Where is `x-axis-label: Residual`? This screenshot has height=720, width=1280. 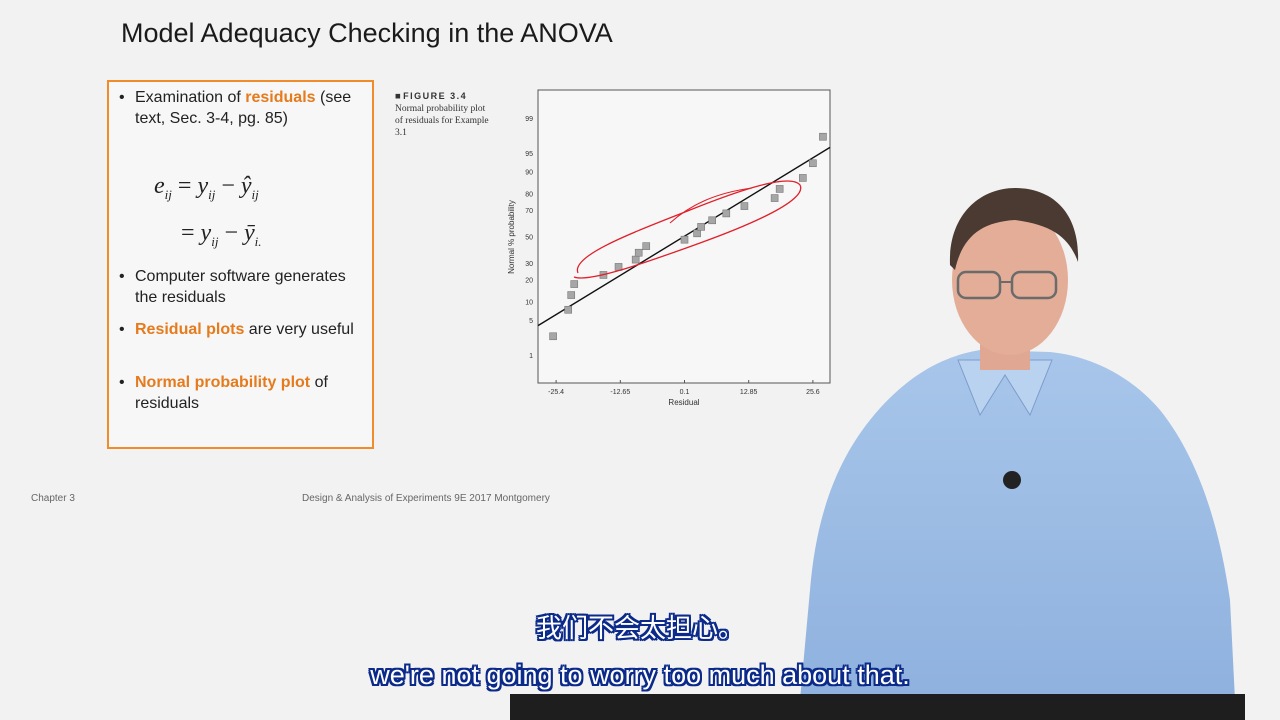
x-axis-label: Residual is located at coordinates (683, 402).